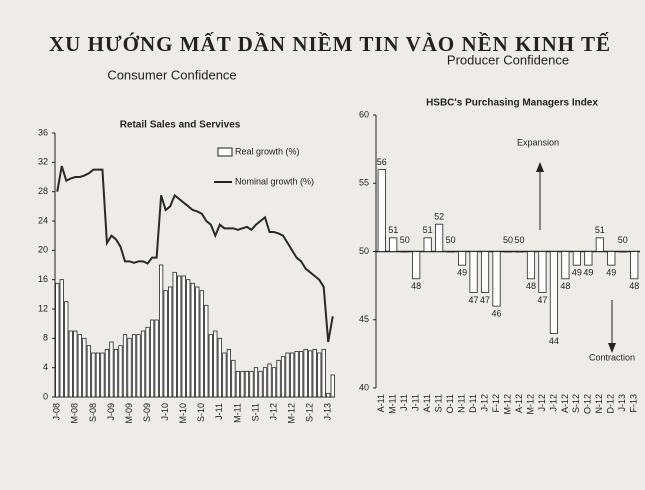 Image resolution: width=645 pixels, height=490 pixels. I want to click on arrow-head, so click(540, 167).